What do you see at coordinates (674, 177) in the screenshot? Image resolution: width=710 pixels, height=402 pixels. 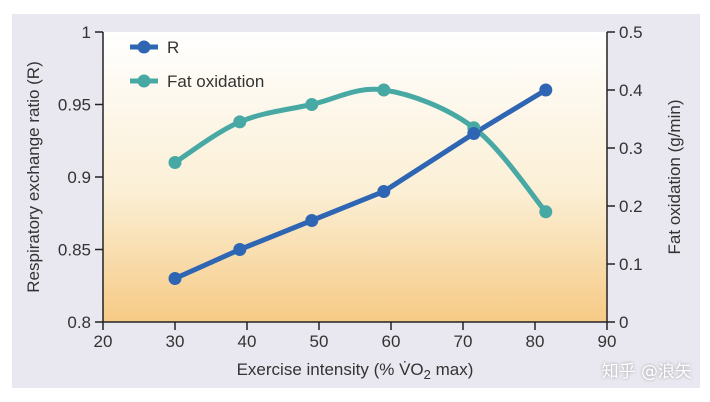 I see `y-axis-right-title: Fat oxidation (g/min)` at bounding box center [674, 177].